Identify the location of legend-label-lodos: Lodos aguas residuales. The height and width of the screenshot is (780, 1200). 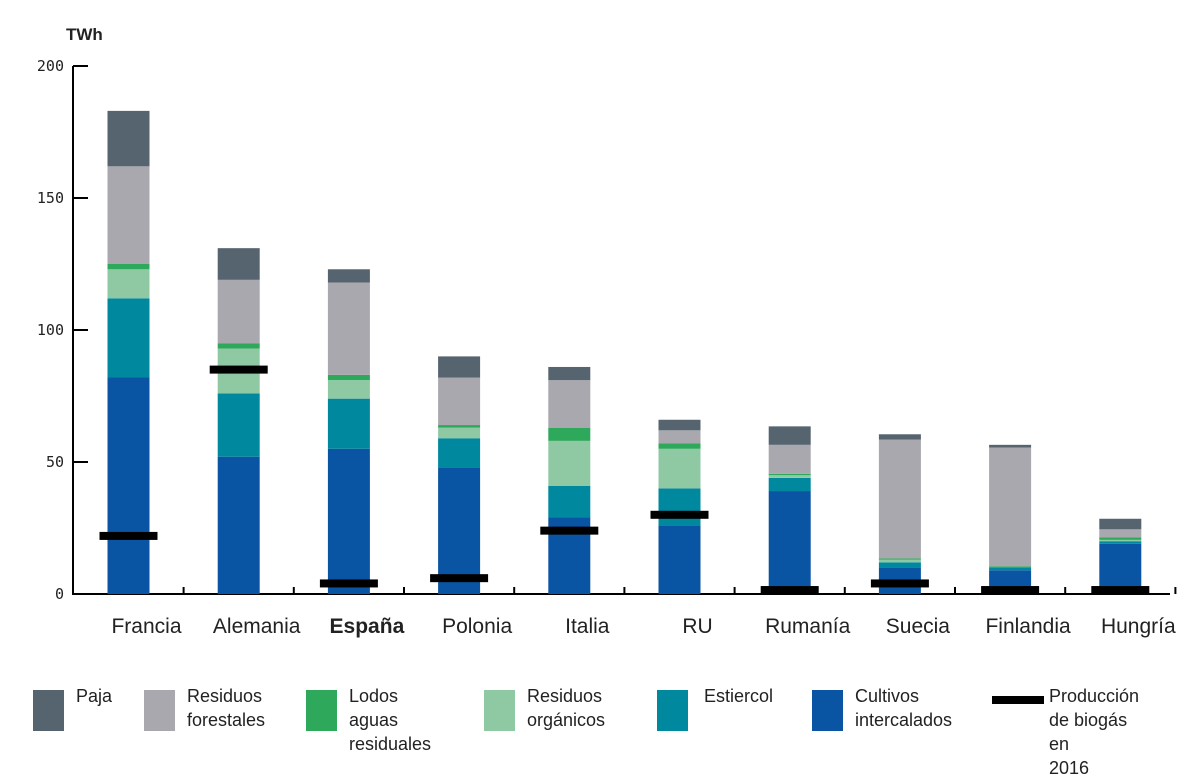
(390, 720).